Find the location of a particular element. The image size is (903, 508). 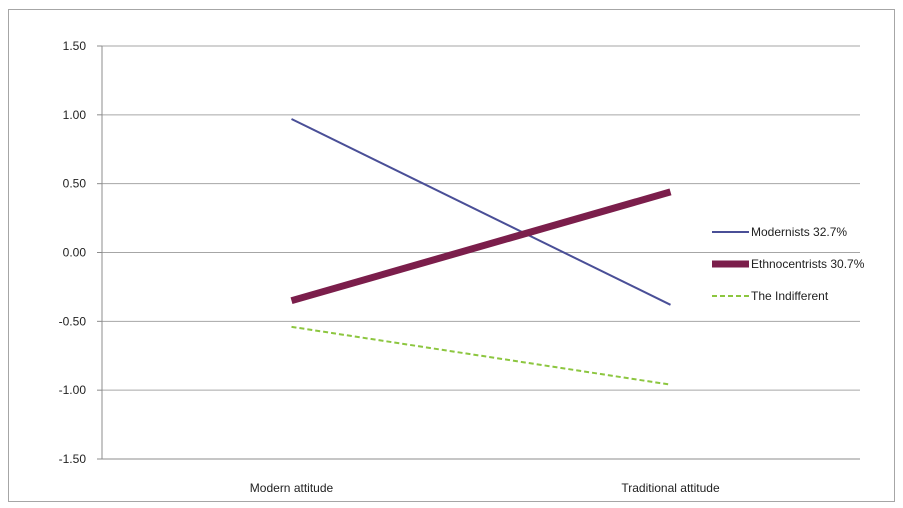

legend-label: Ethnocentrists 30.7% is located at coordinates (808, 264).